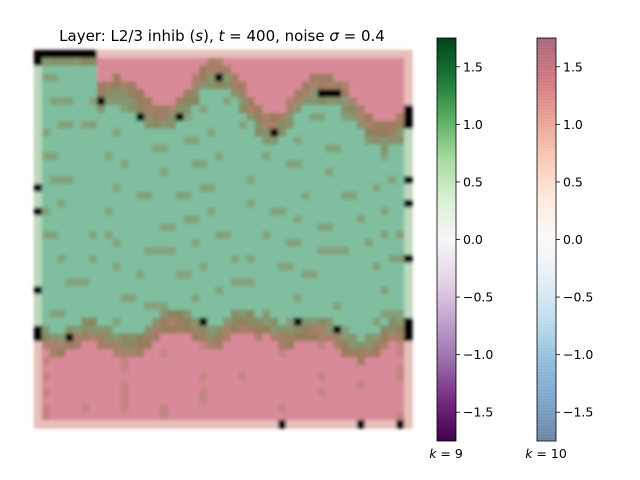 Image resolution: width=640 pixels, height=480 pixels. What do you see at coordinates (573, 124) in the screenshot?
I see `colorbar-tick-label: 1.0` at bounding box center [573, 124].